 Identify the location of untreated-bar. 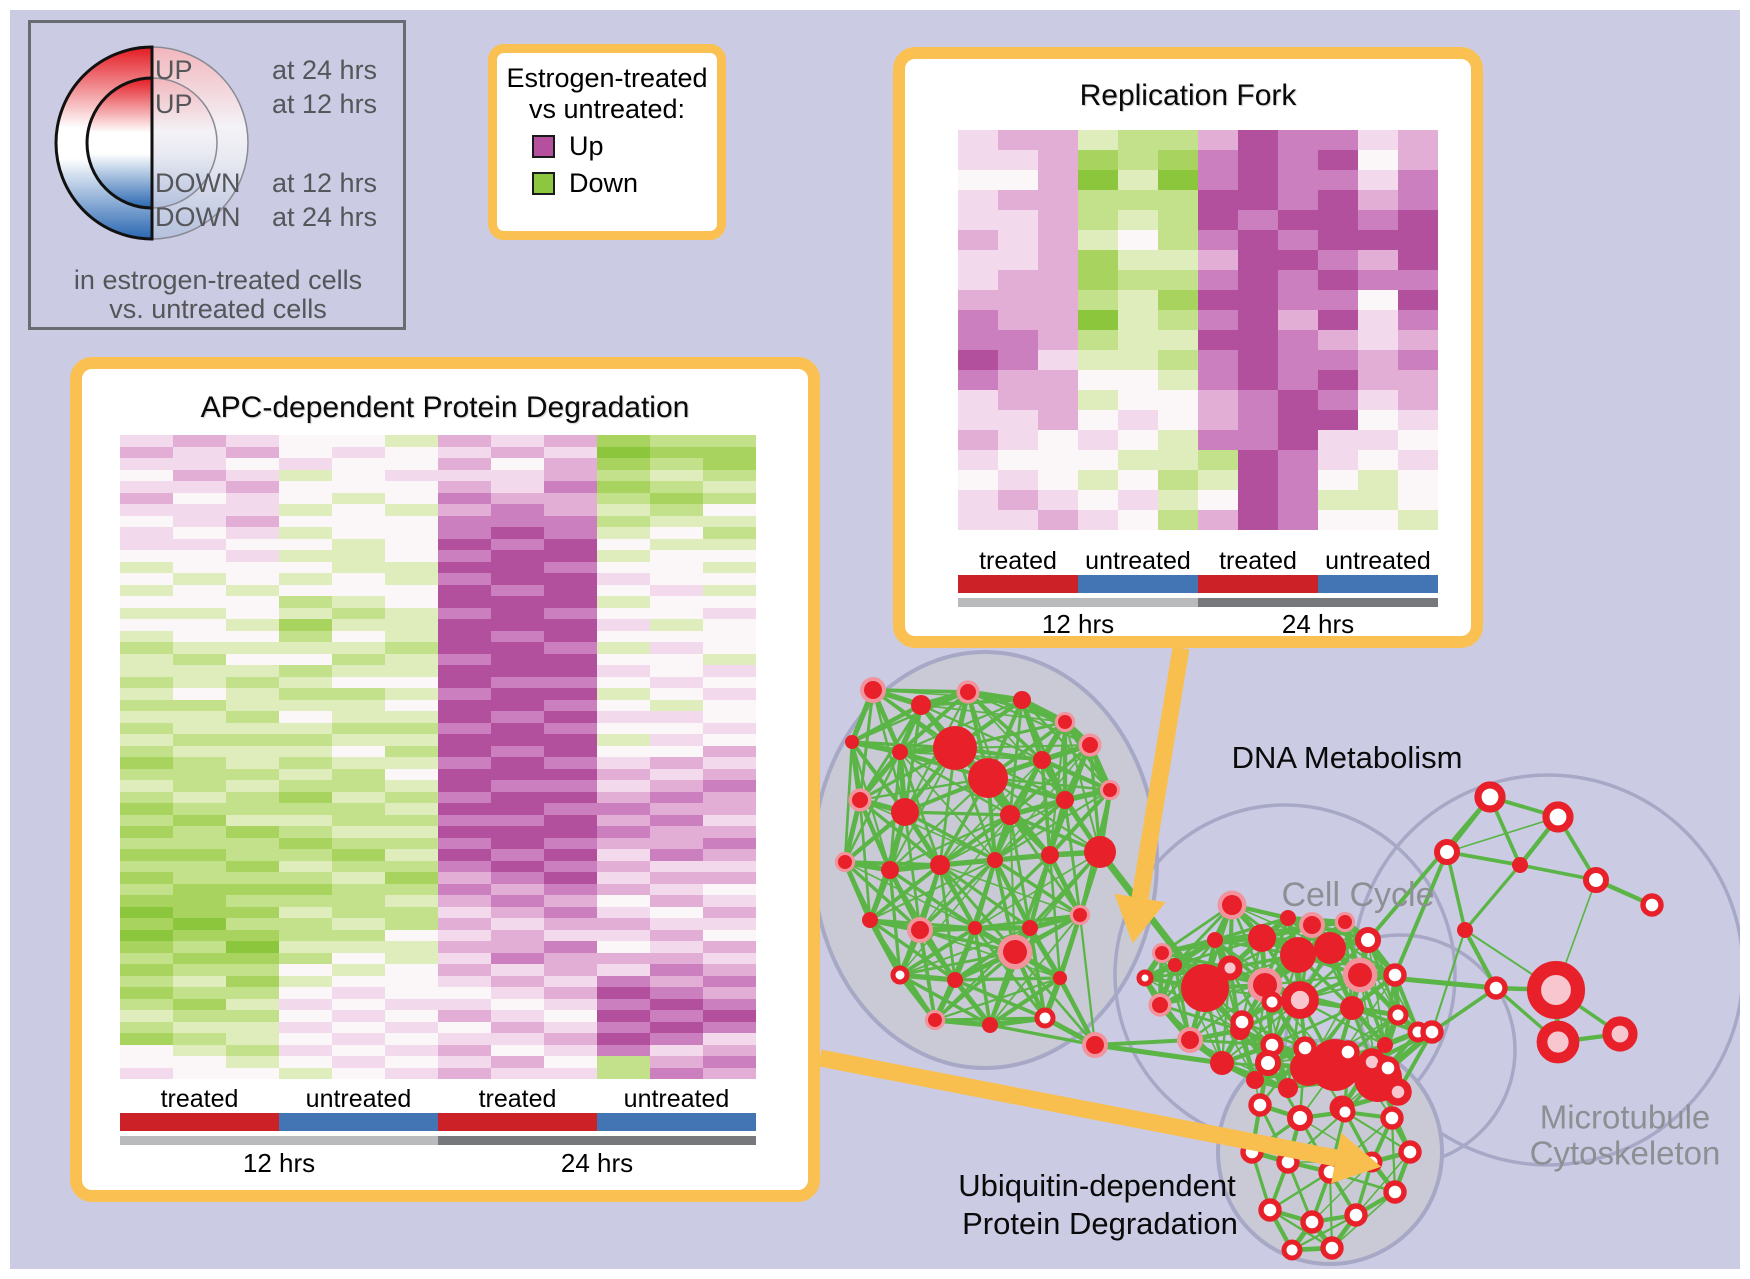
(676, 1122).